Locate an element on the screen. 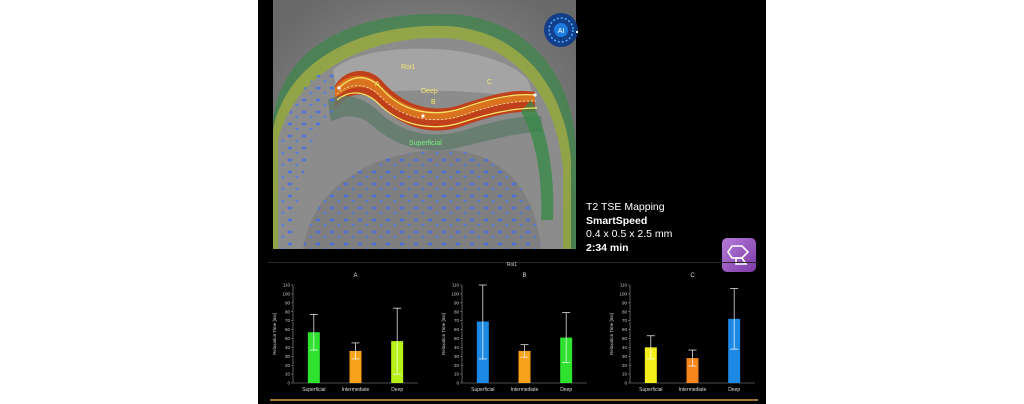 This screenshot has width=1024, height=404. chart-title: A is located at coordinates (355, 276).